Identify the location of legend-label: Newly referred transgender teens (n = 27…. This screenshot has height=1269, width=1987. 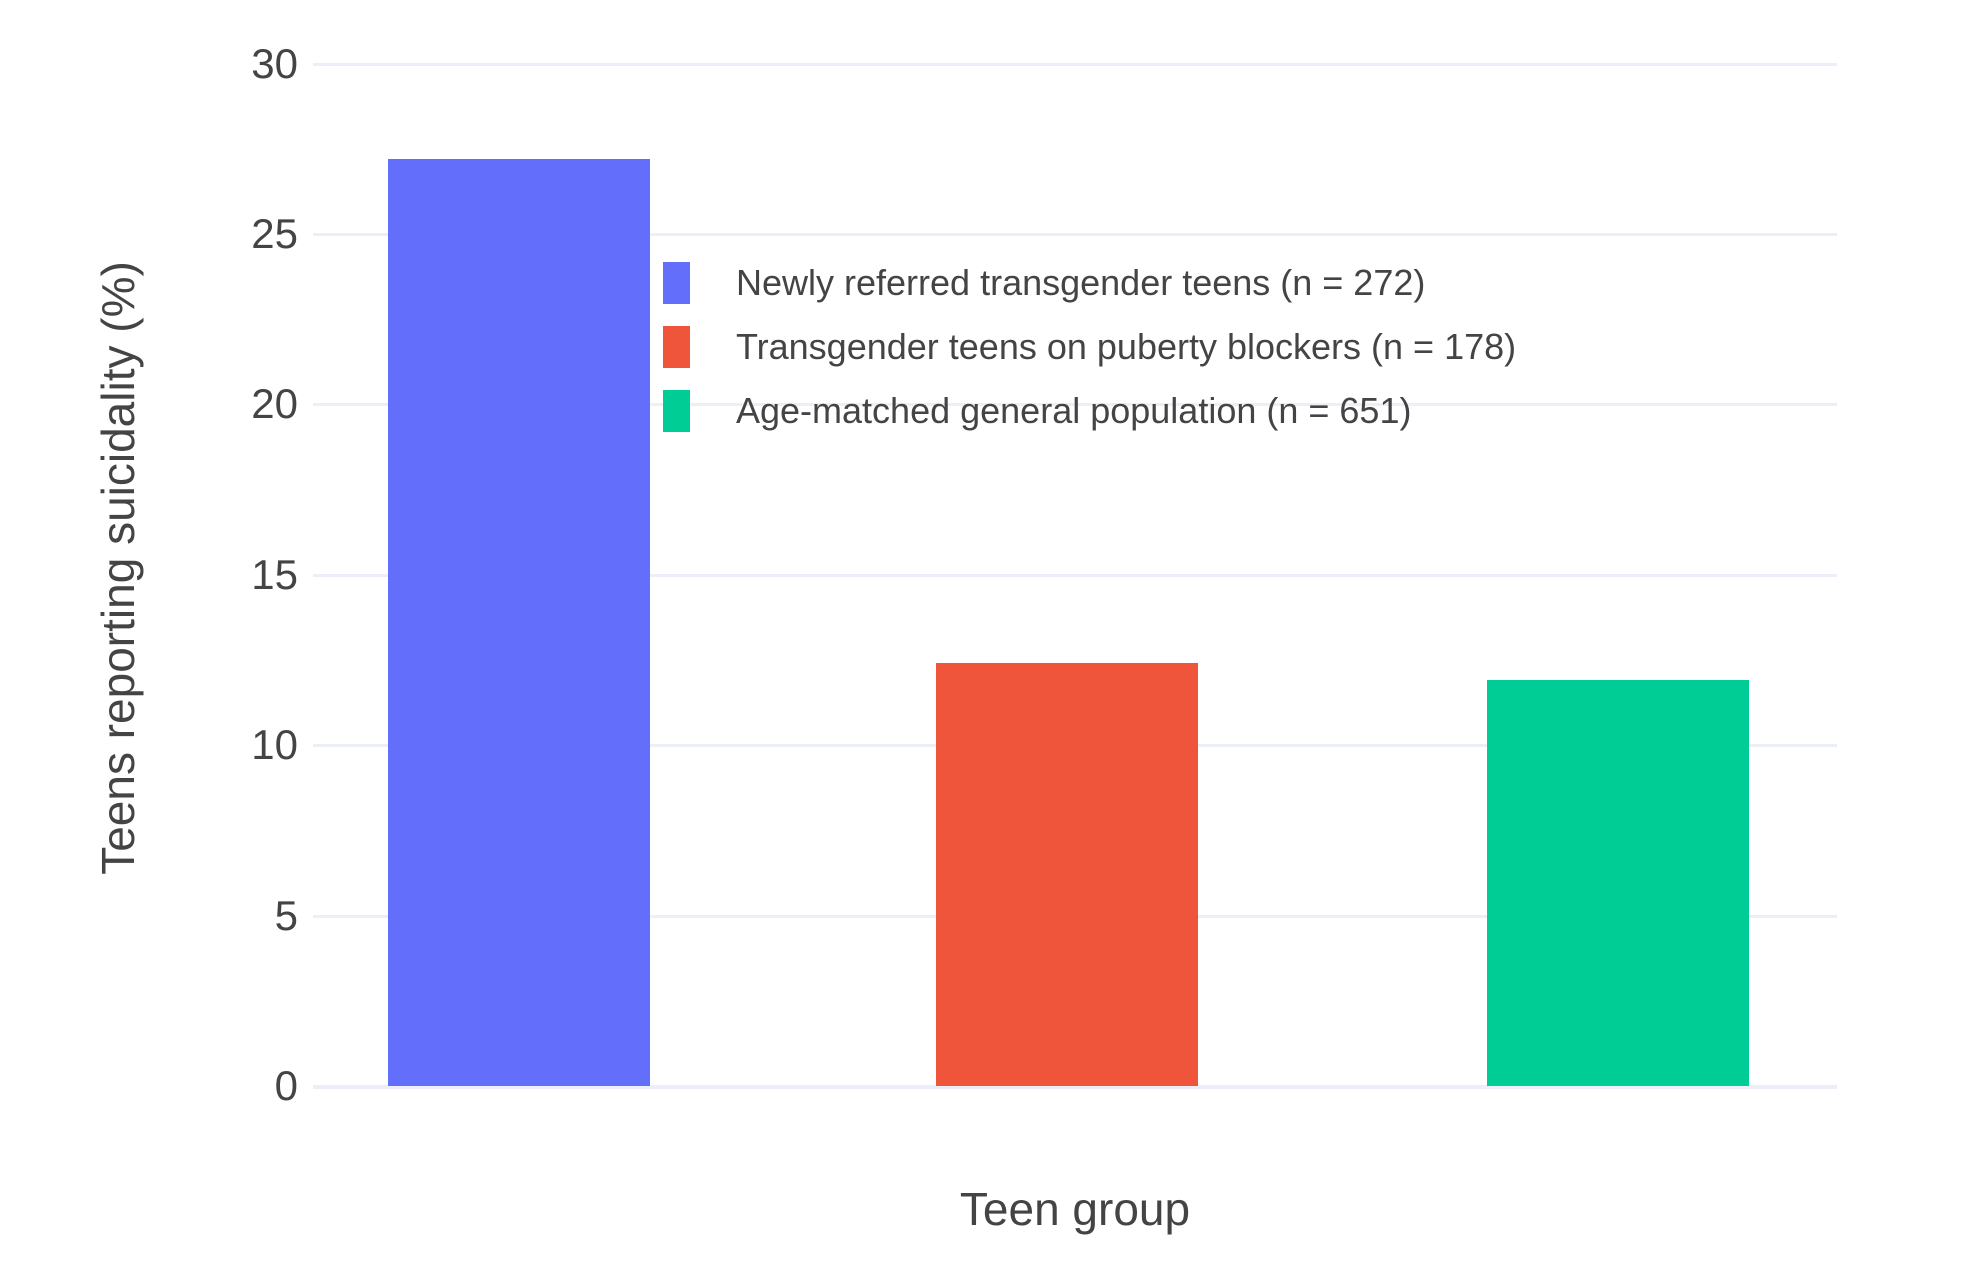
(1081, 282).